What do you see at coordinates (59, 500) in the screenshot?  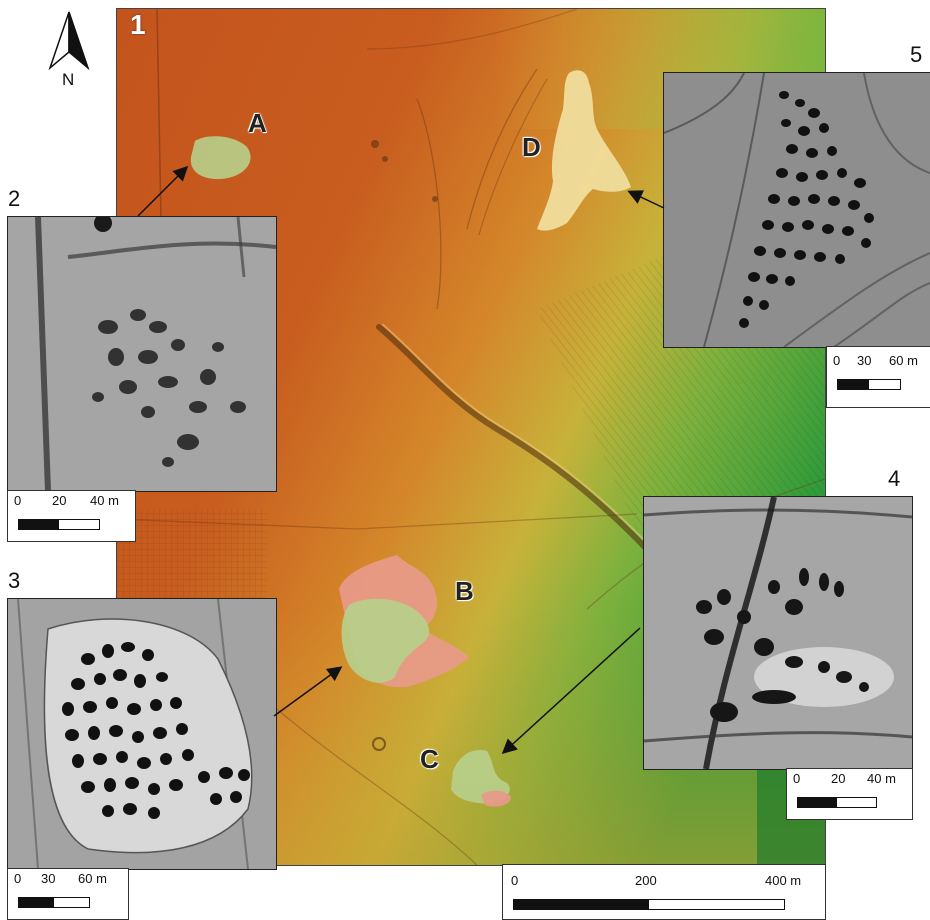 I see `scale-2-tick-1: 20` at bounding box center [59, 500].